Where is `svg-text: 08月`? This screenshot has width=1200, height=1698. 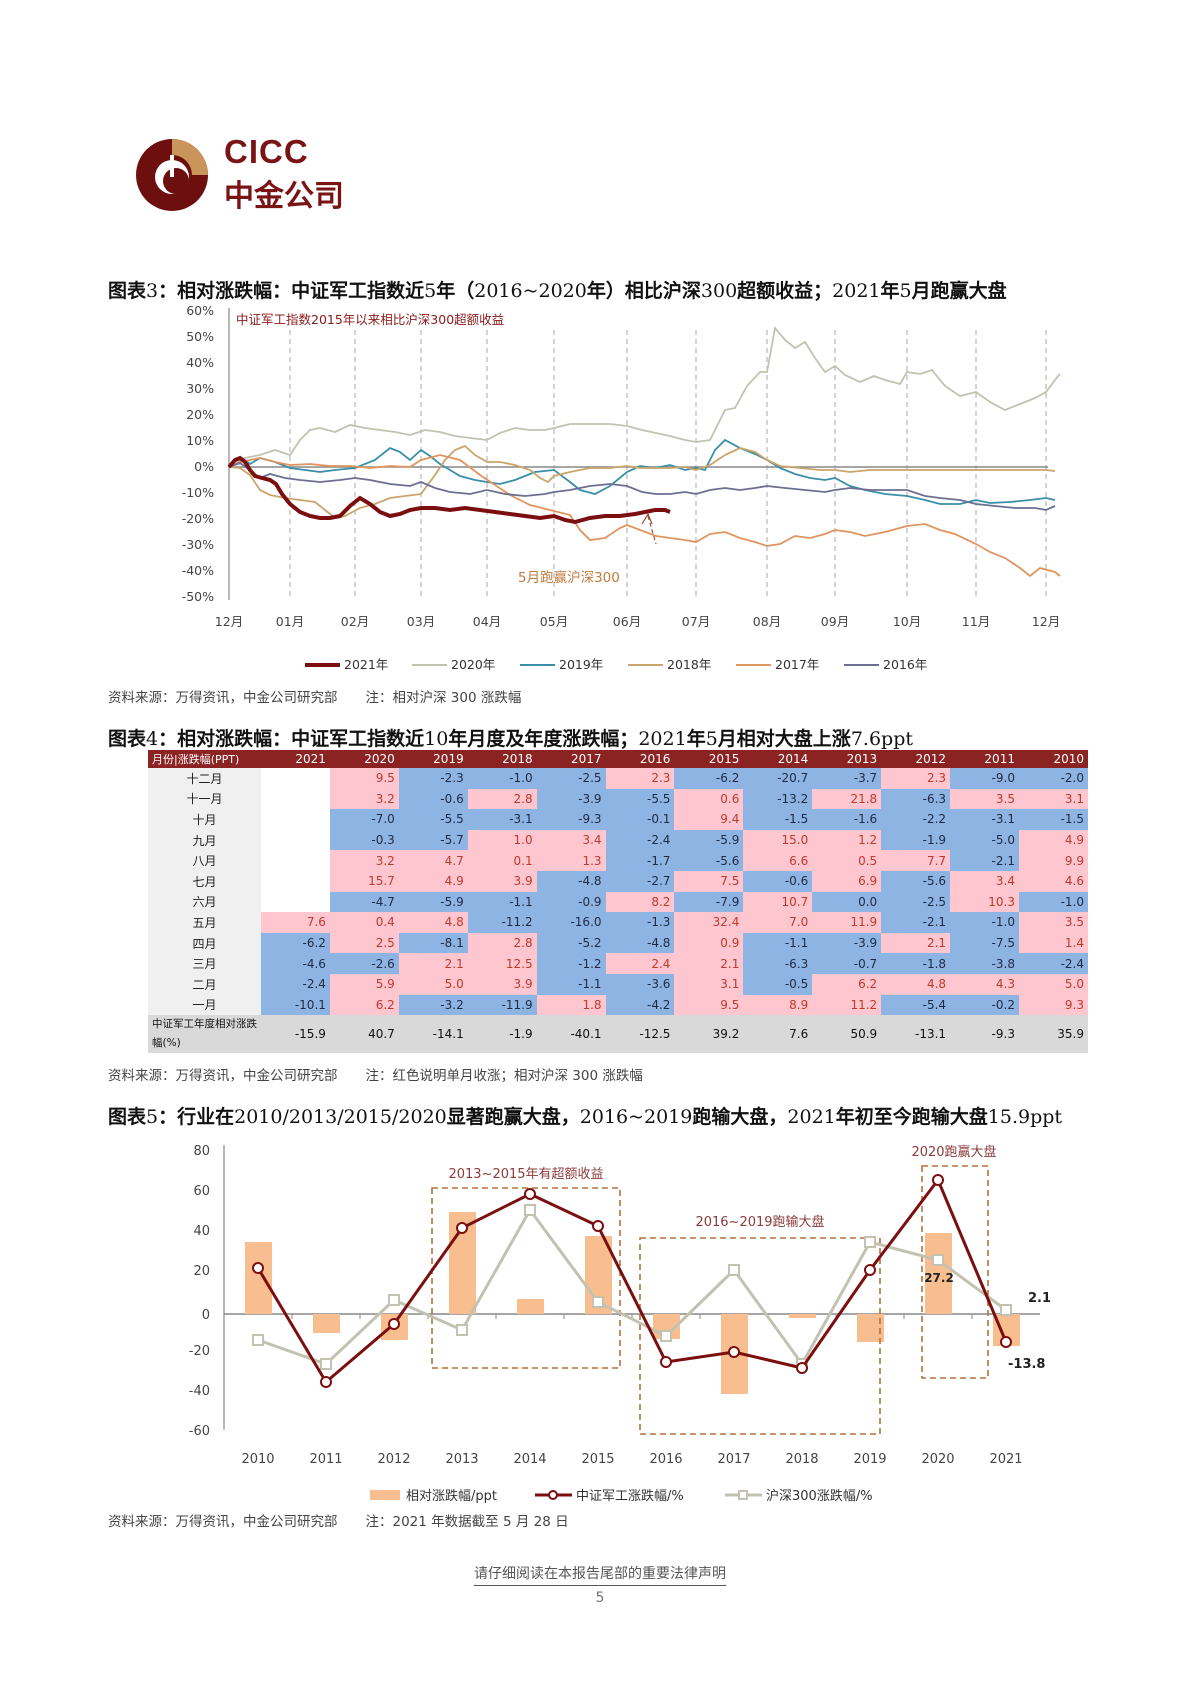
svg-text: 08月 is located at coordinates (767, 621).